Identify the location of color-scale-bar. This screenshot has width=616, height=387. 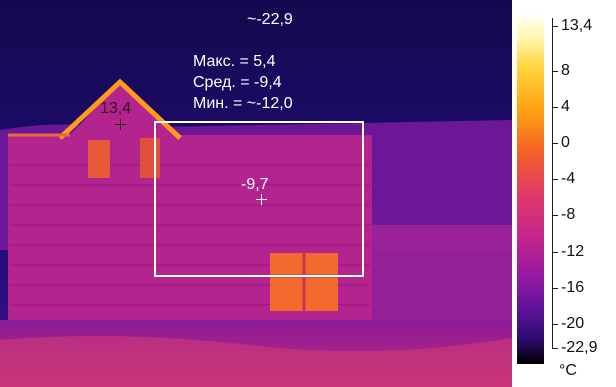
(530, 188).